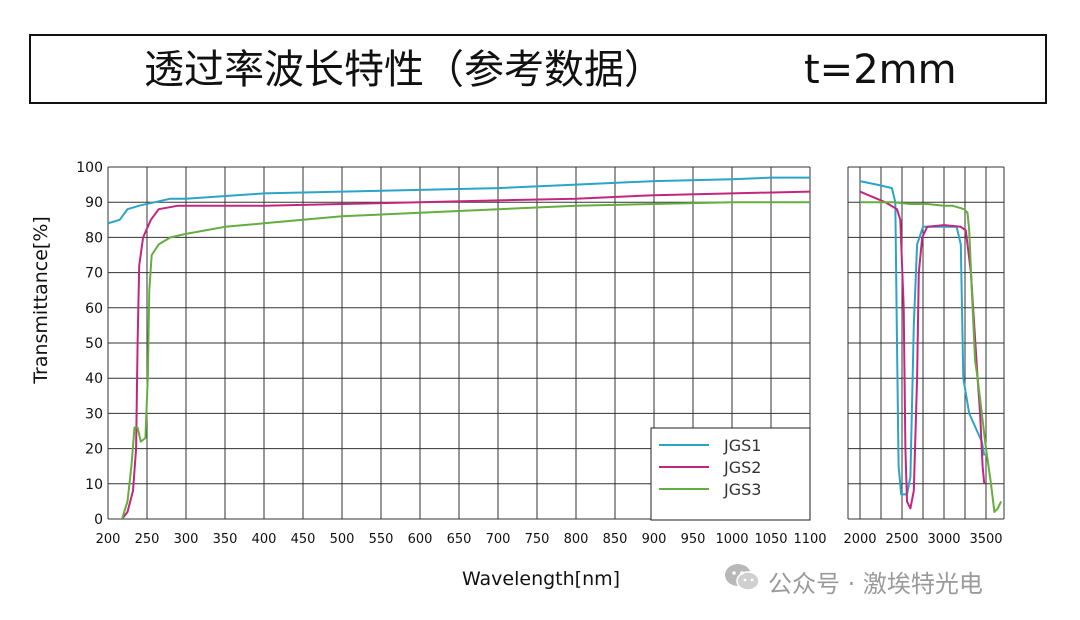 The image size is (1080, 620). I want to click on thickness-label: t=2mm, so click(880, 70).